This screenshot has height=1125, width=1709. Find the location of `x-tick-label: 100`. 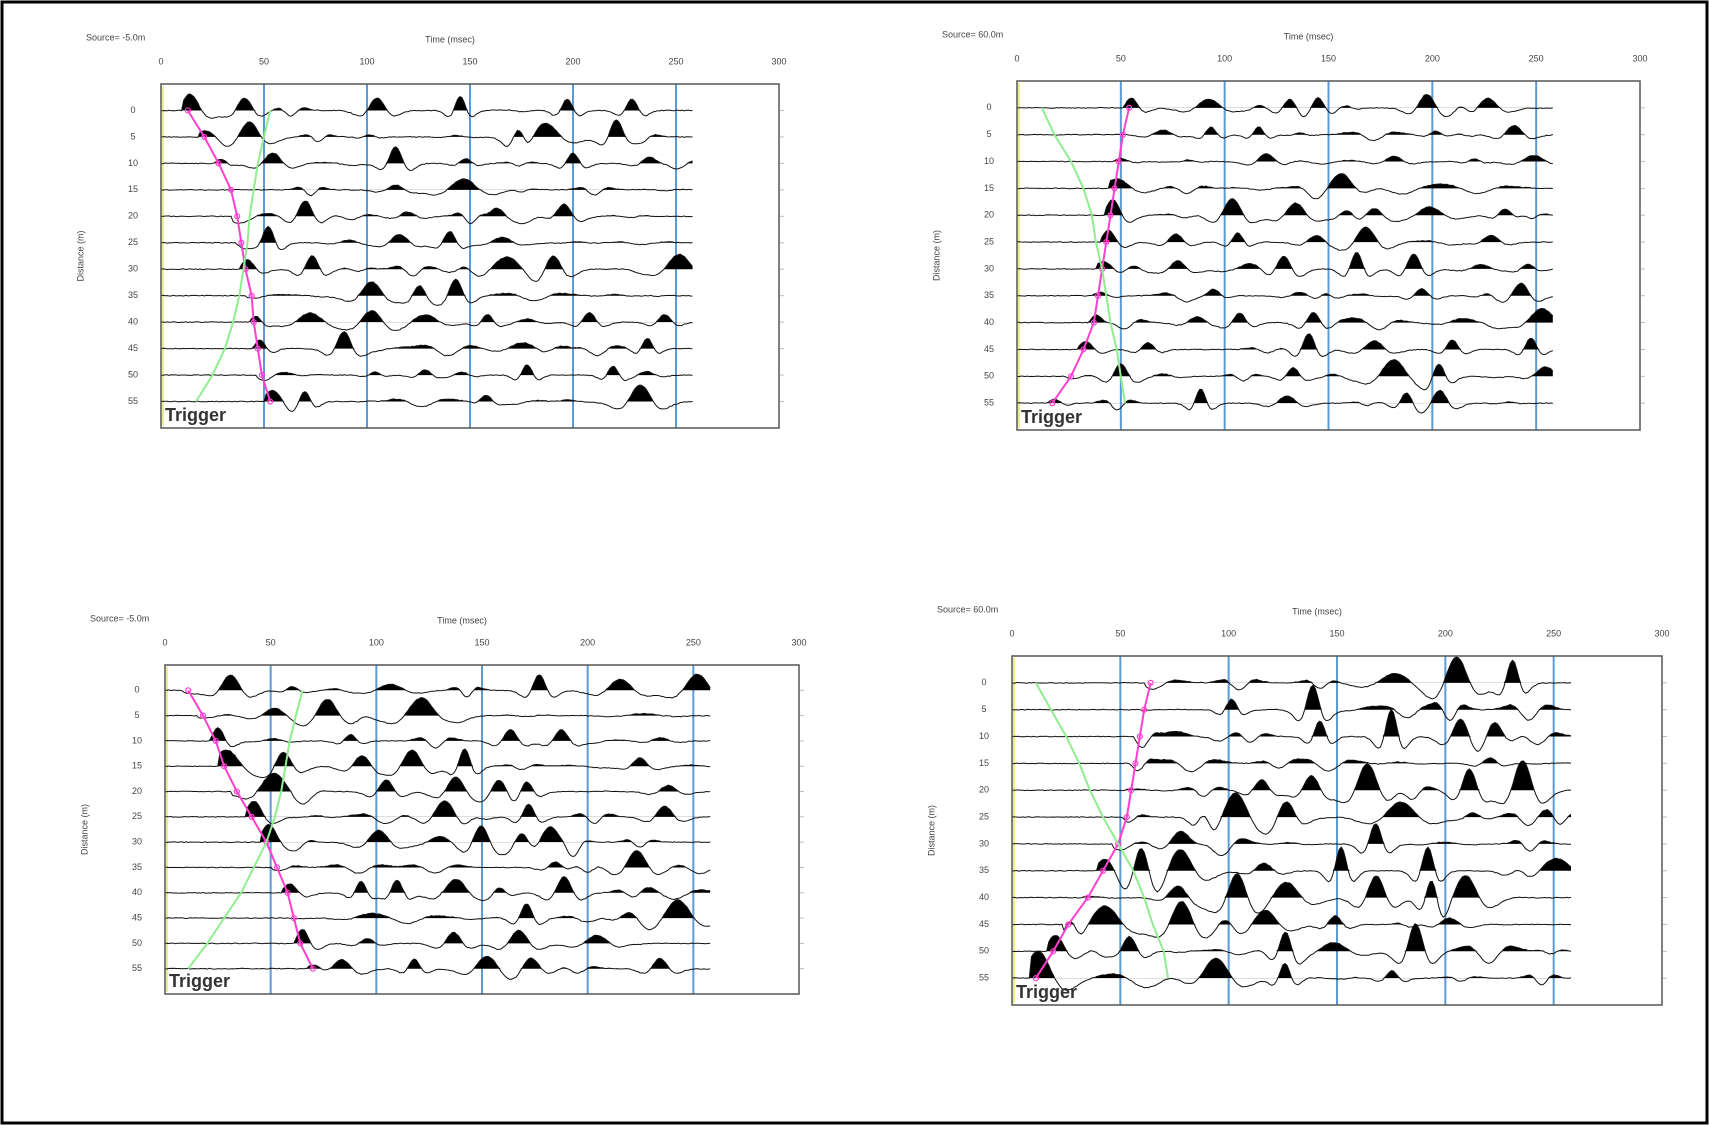

x-tick-label: 100 is located at coordinates (1224, 58).